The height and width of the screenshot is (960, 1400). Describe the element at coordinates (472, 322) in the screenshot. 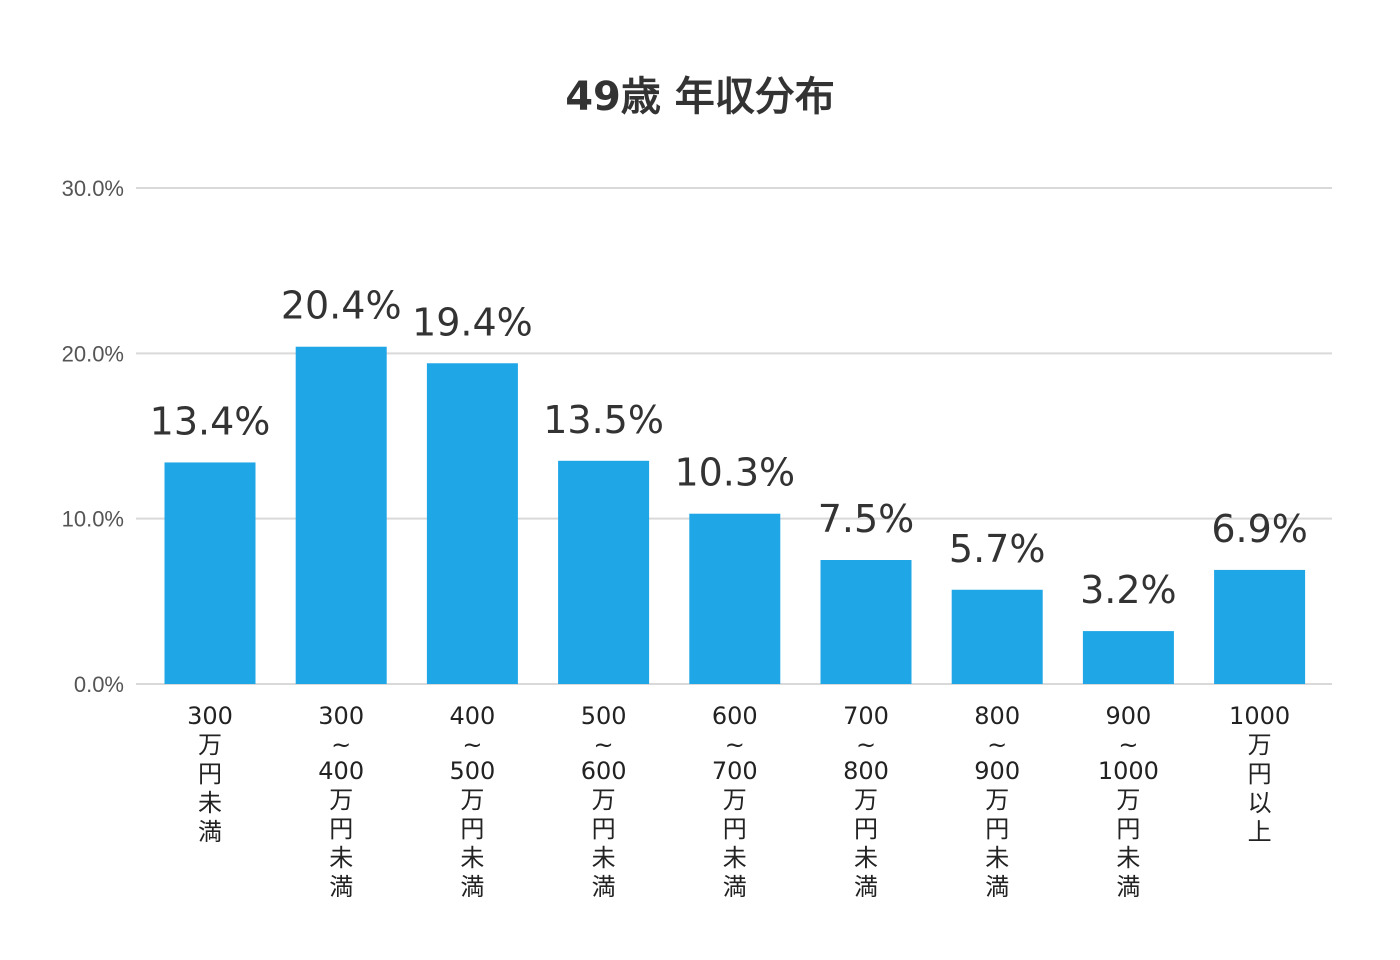

I see `bar-value-label: 19.4%` at that location.